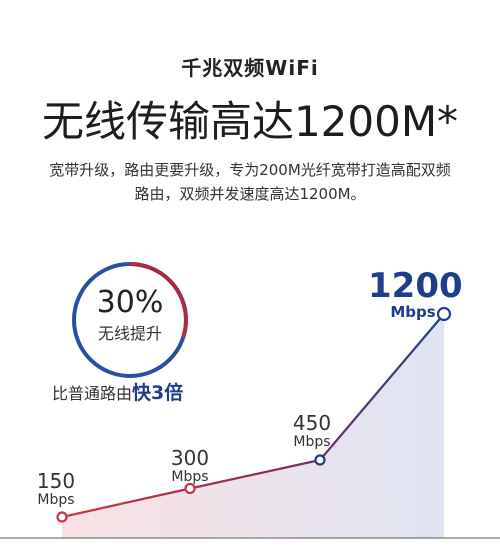 Image resolution: width=500 pixels, height=546 pixels. I want to click on description-line-2: 路由，双频并发速度高达1200M。, so click(250, 194).